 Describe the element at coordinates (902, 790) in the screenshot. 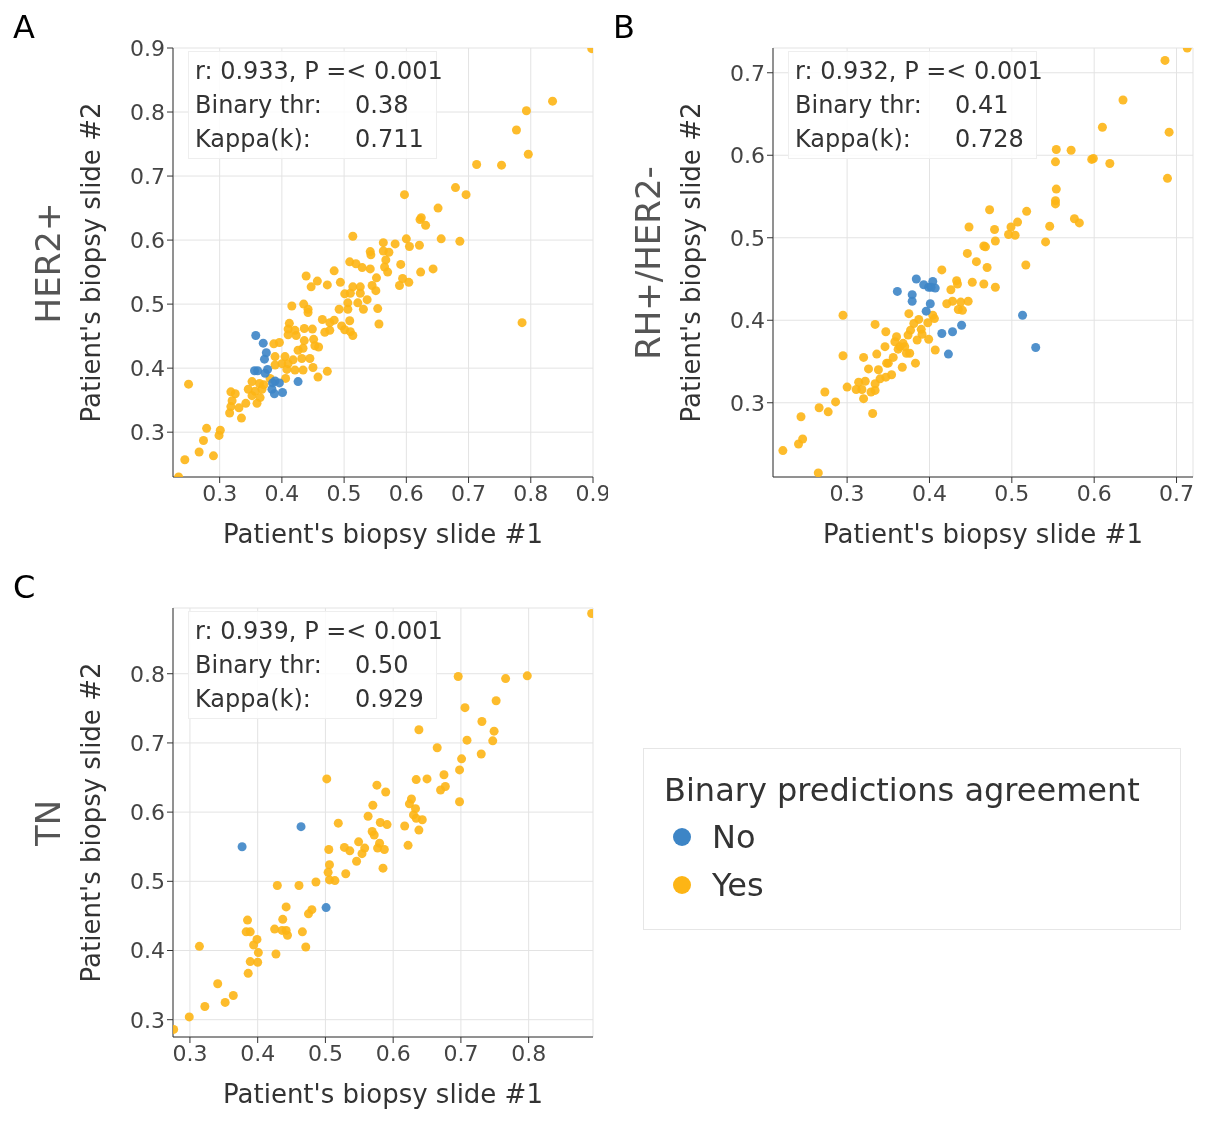

I see `legend-title: Binary predictions agreement` at that location.